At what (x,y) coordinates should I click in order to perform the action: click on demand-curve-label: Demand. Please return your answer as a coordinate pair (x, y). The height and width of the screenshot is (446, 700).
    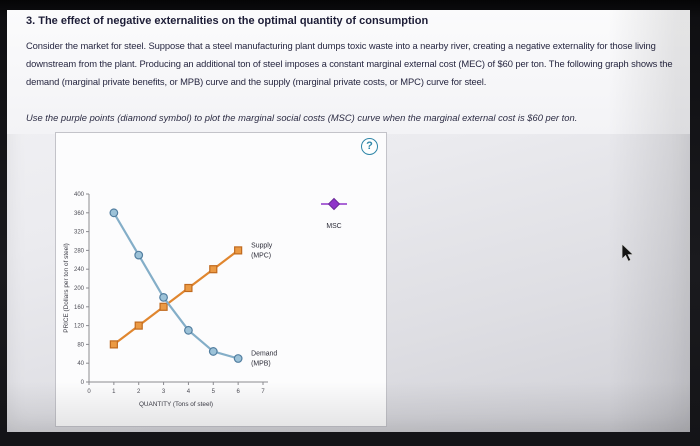
    Looking at the image, I should click on (264, 354).